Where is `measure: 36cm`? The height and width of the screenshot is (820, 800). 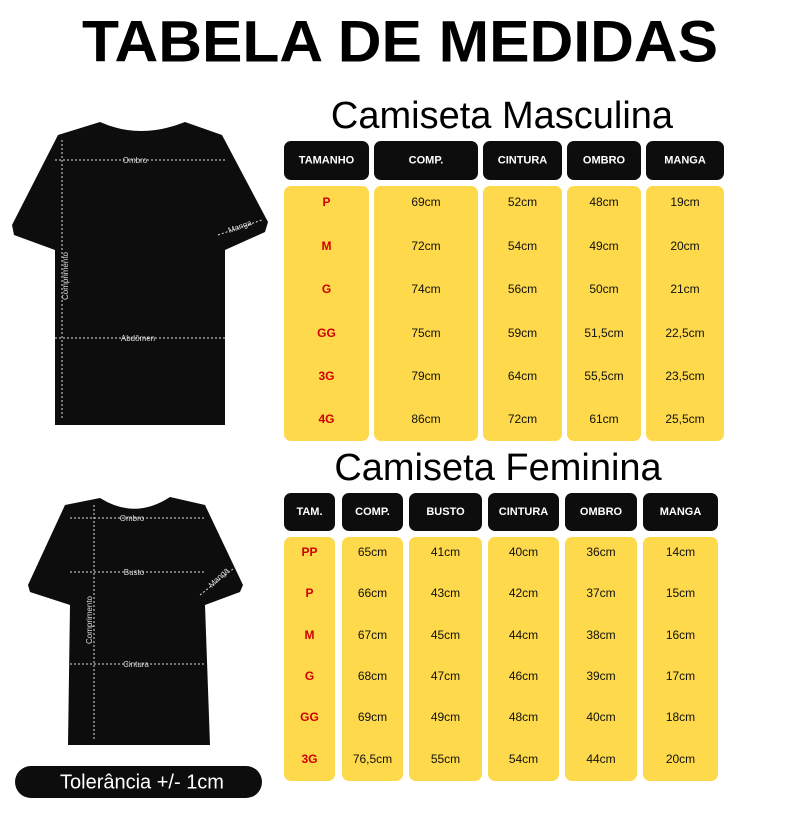 measure: 36cm is located at coordinates (600, 552).